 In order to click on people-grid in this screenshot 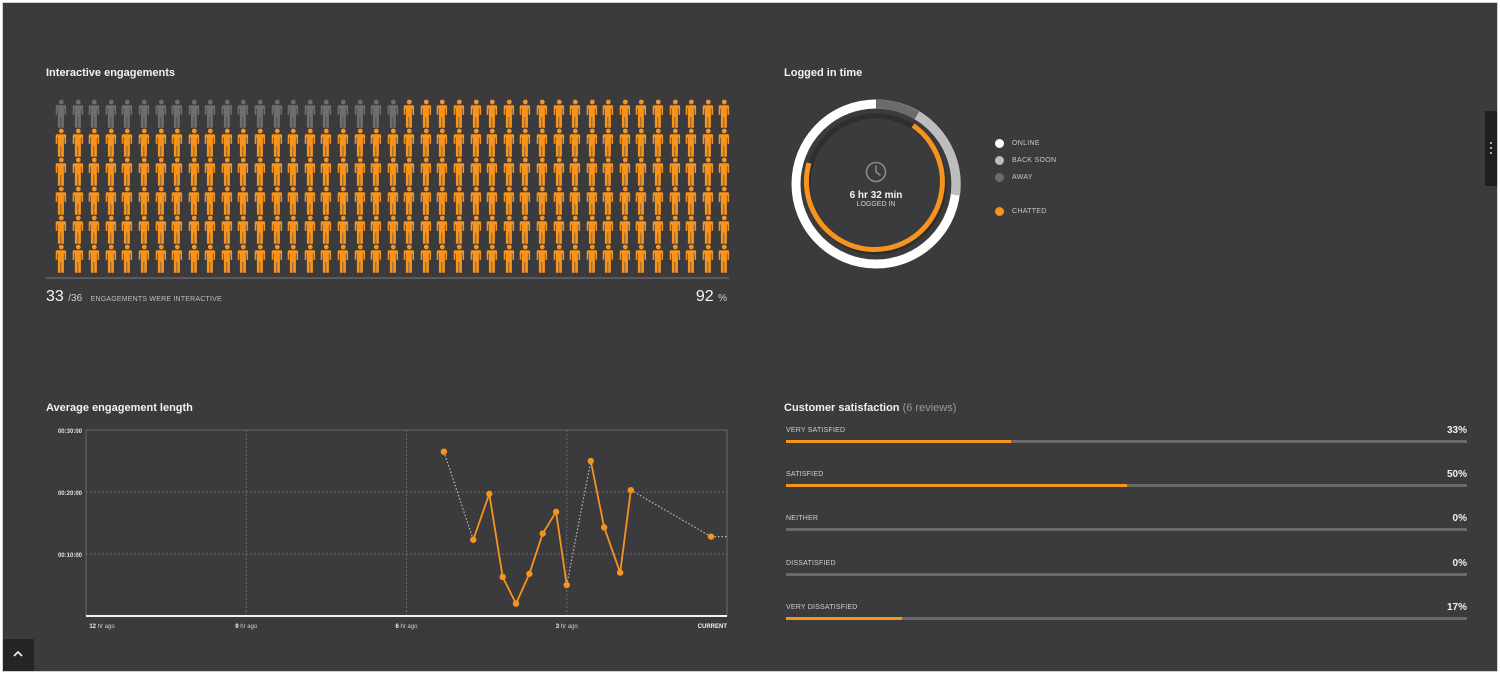, I will do `click(393, 186)`.